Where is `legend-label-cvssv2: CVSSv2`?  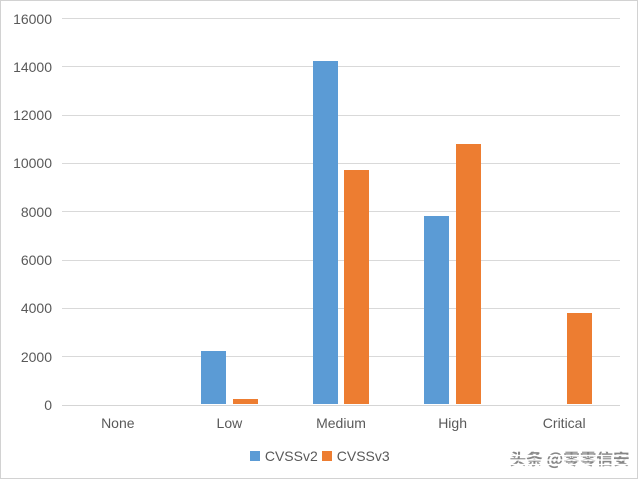
legend-label-cvssv2: CVSSv2 is located at coordinates (291, 456).